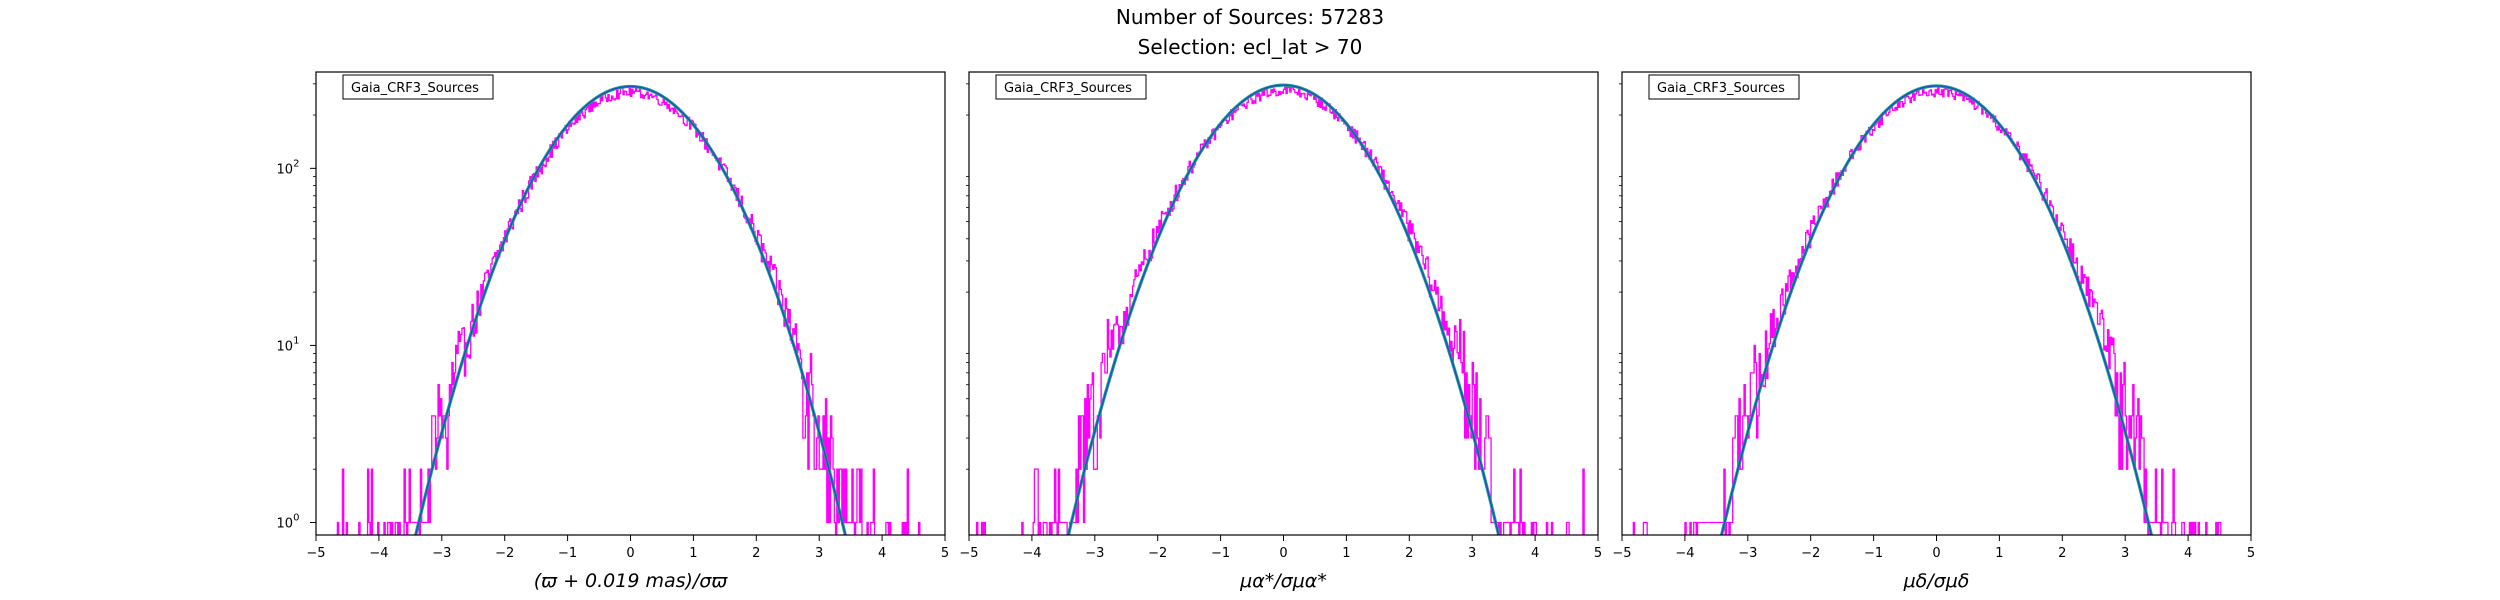 Image resolution: width=2500 pixels, height=600 pixels. I want to click on figure-title-line1: Number of Sources: 57283, so click(1250, 17).